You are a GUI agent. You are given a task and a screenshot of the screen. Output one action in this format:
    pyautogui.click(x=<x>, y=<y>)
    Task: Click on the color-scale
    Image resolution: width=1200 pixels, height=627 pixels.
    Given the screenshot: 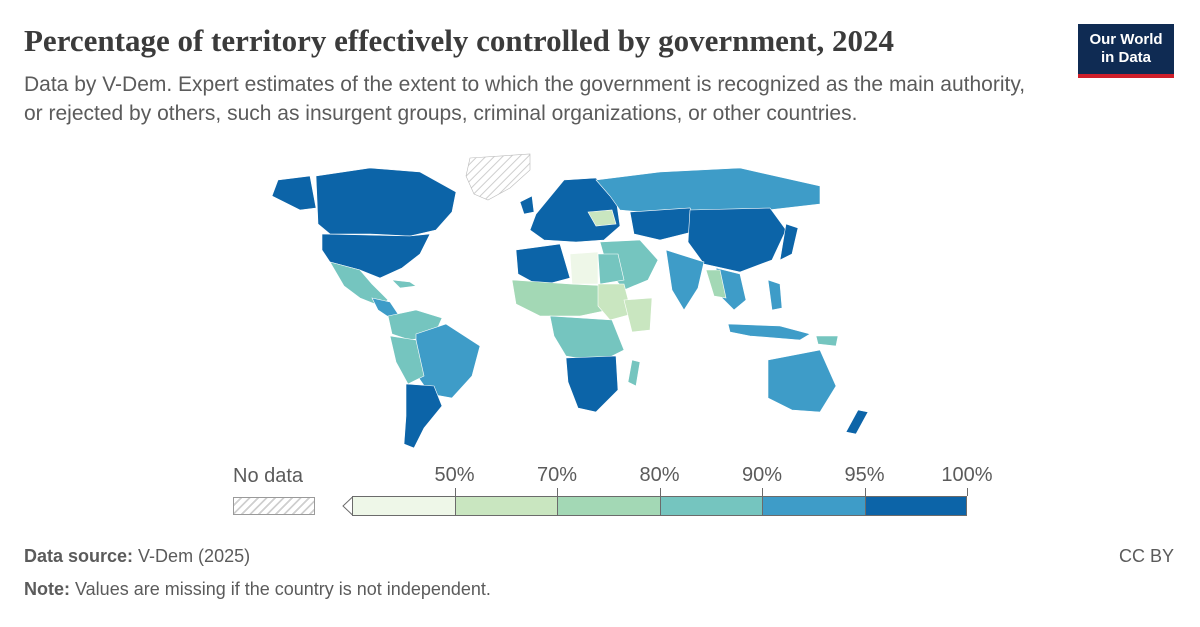 What is the action you would take?
    pyautogui.click(x=659, y=506)
    